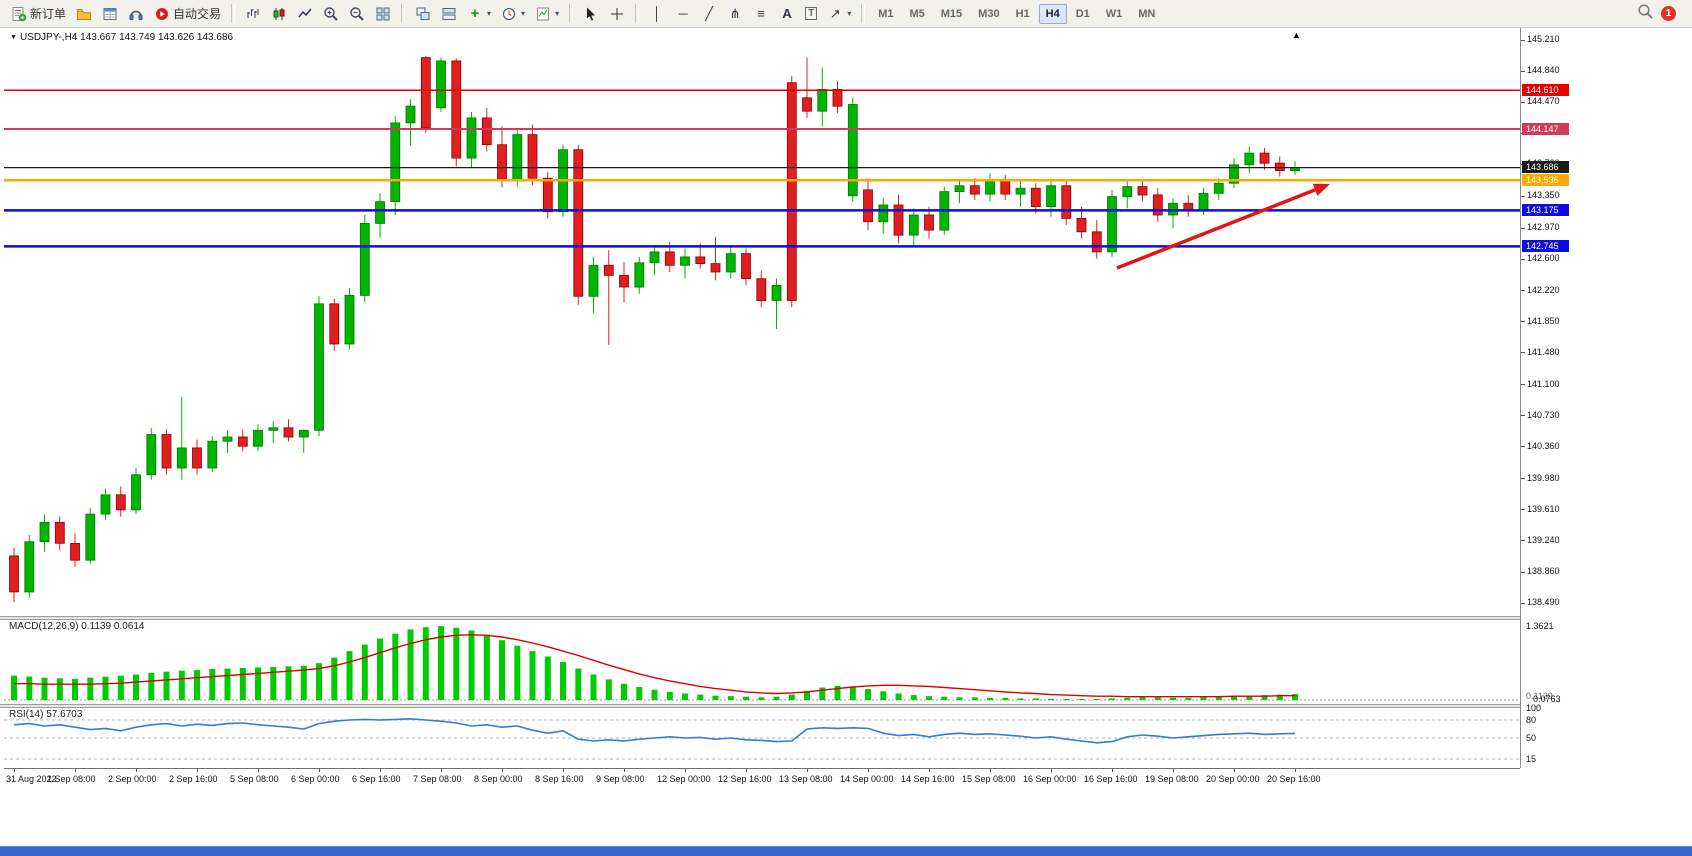 The image size is (1692, 856). Describe the element at coordinates (1147, 13) in the screenshot. I see `timeframe-button-mn: MN` at that location.